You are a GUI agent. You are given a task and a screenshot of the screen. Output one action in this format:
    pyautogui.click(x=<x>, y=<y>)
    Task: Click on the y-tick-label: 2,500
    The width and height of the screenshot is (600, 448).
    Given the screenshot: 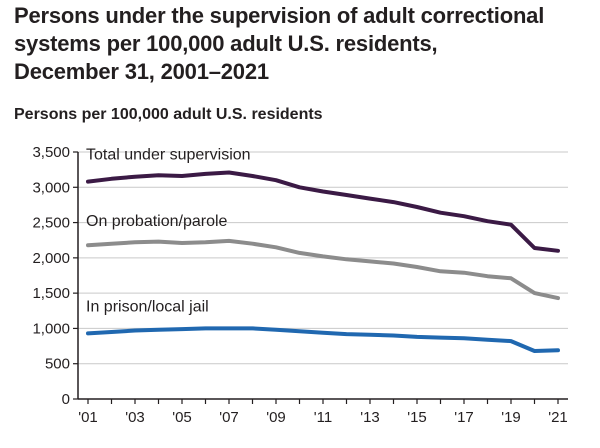 What is the action you would take?
    pyautogui.click(x=51, y=223)
    